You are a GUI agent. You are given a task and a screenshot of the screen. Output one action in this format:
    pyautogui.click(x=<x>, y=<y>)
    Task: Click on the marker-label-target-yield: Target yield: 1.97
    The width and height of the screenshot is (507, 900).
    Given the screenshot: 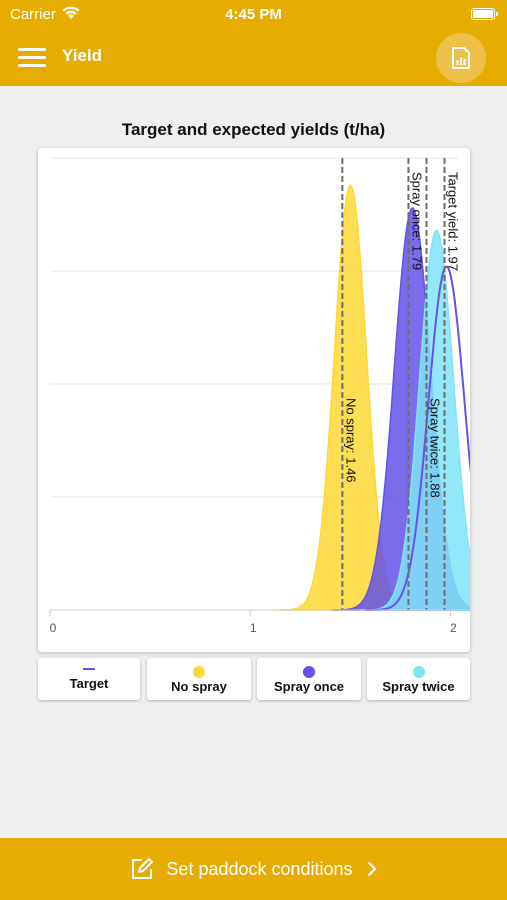 What is the action you would take?
    pyautogui.click(x=452, y=221)
    